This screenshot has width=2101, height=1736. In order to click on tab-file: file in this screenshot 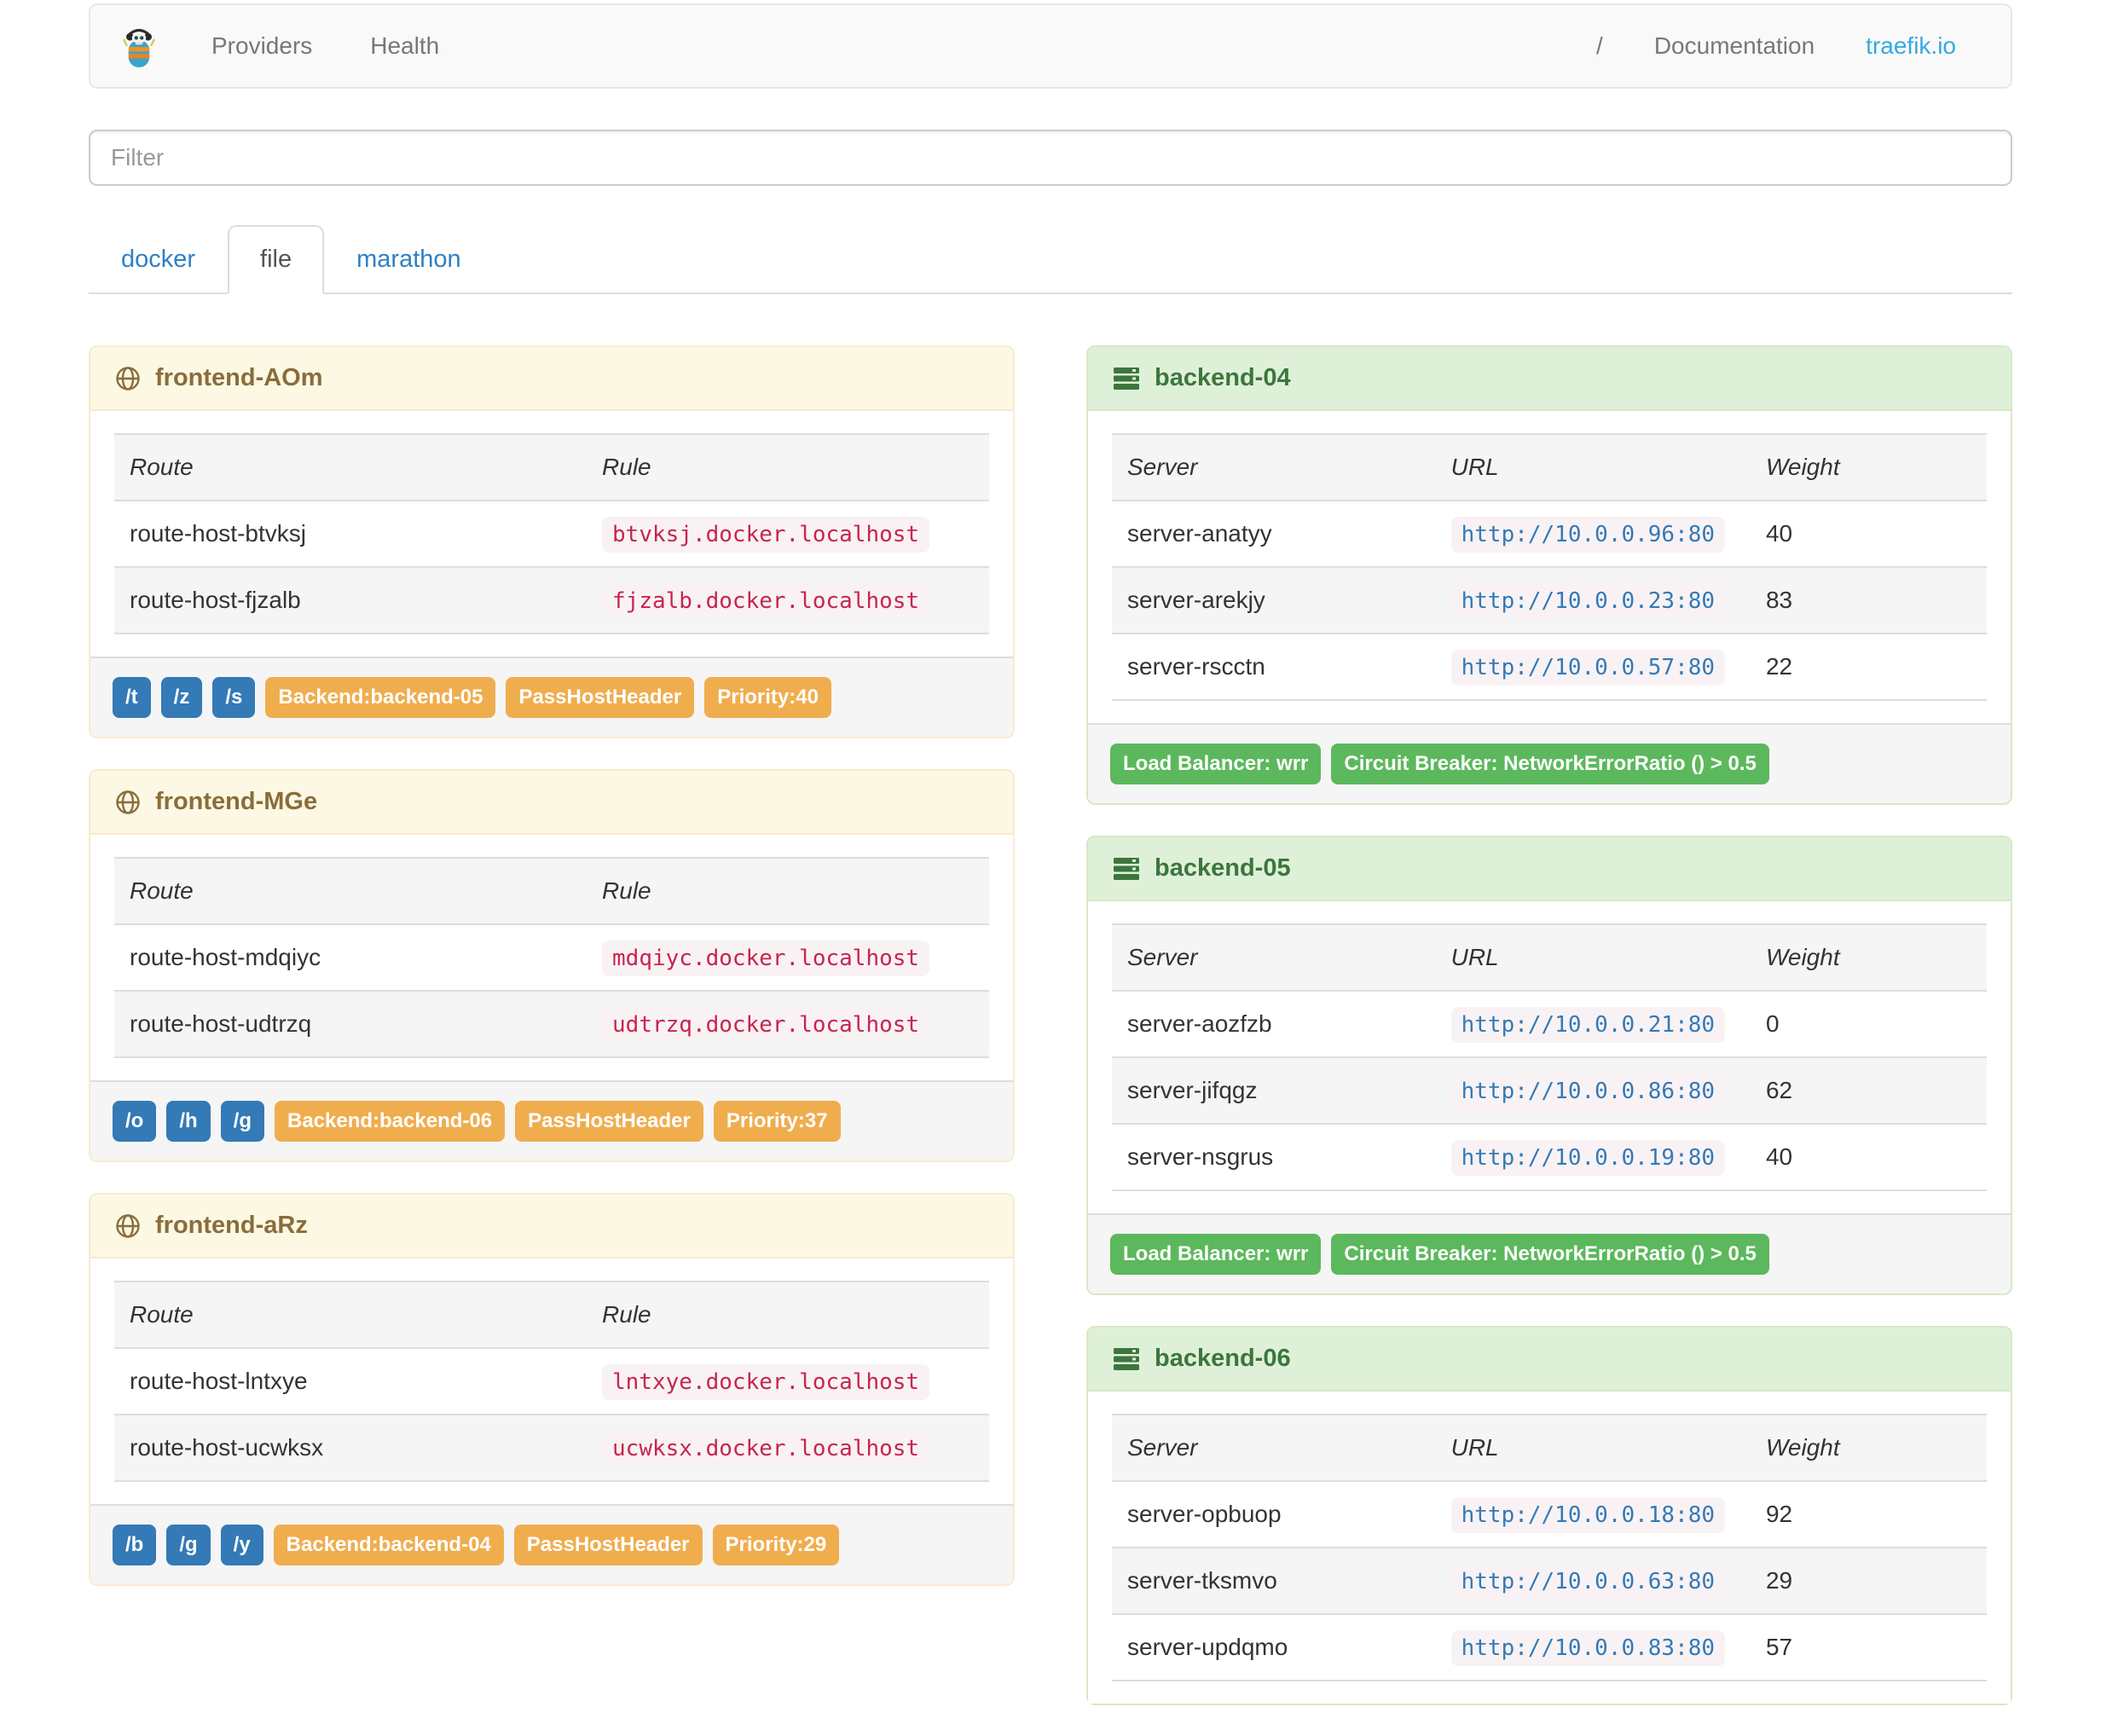, I will do `click(276, 259)`.